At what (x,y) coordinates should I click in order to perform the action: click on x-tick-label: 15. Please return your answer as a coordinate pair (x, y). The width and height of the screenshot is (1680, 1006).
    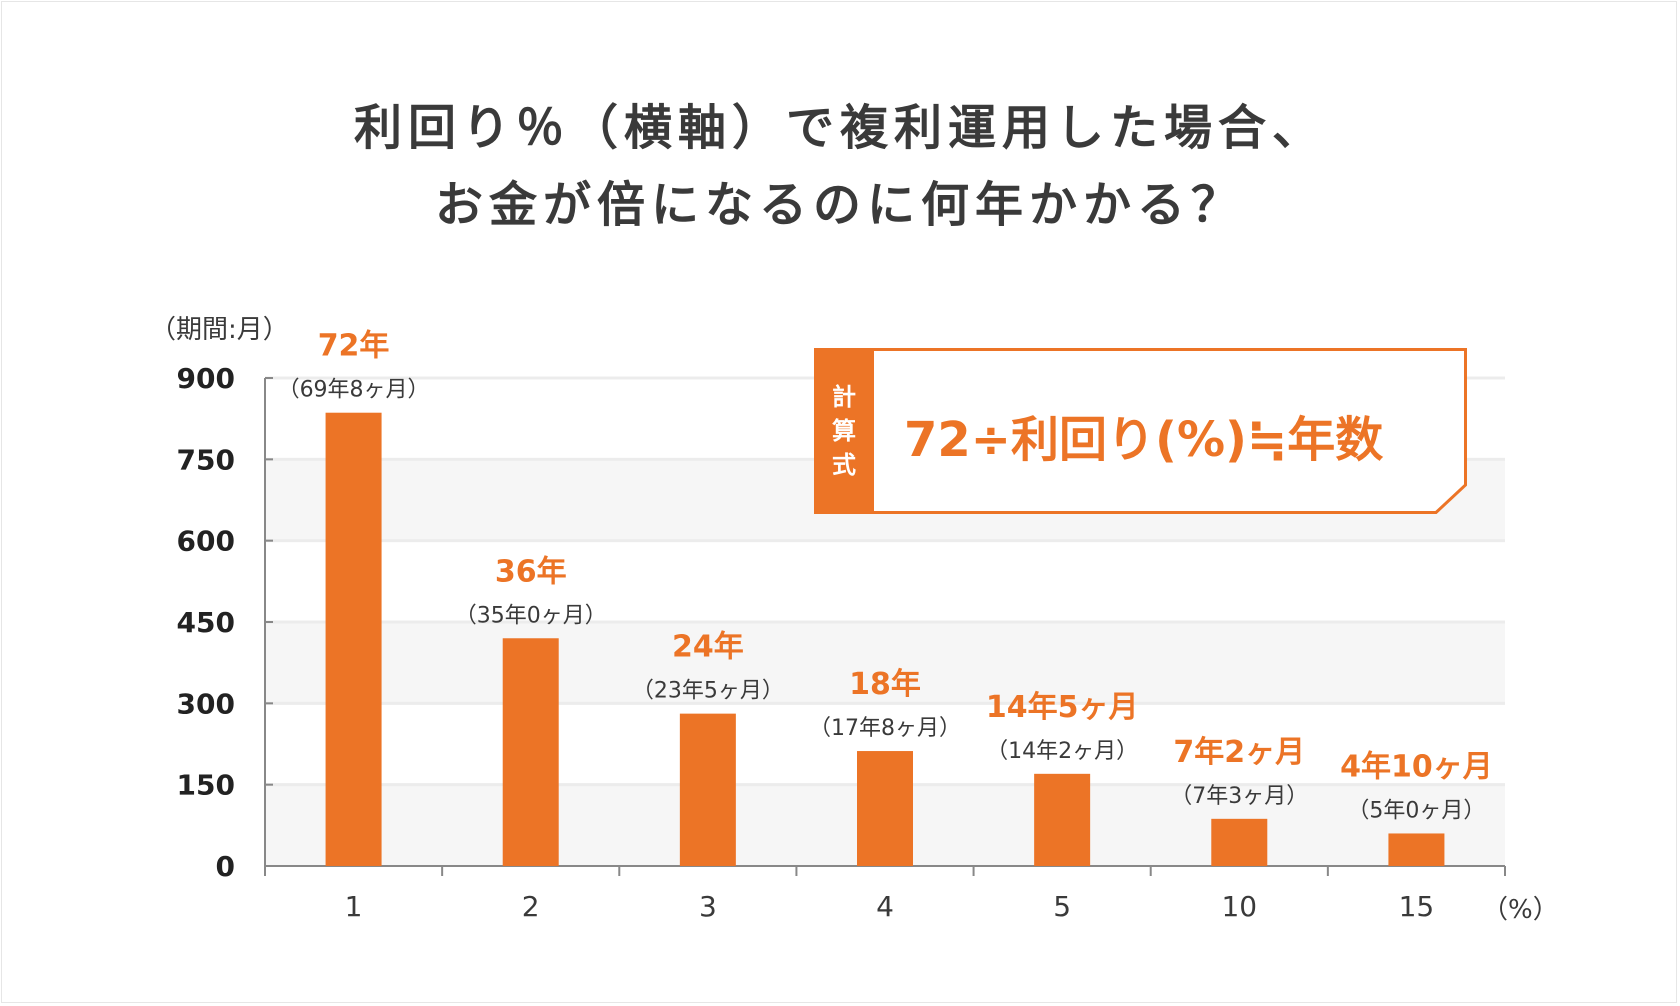
    Looking at the image, I should click on (1417, 906).